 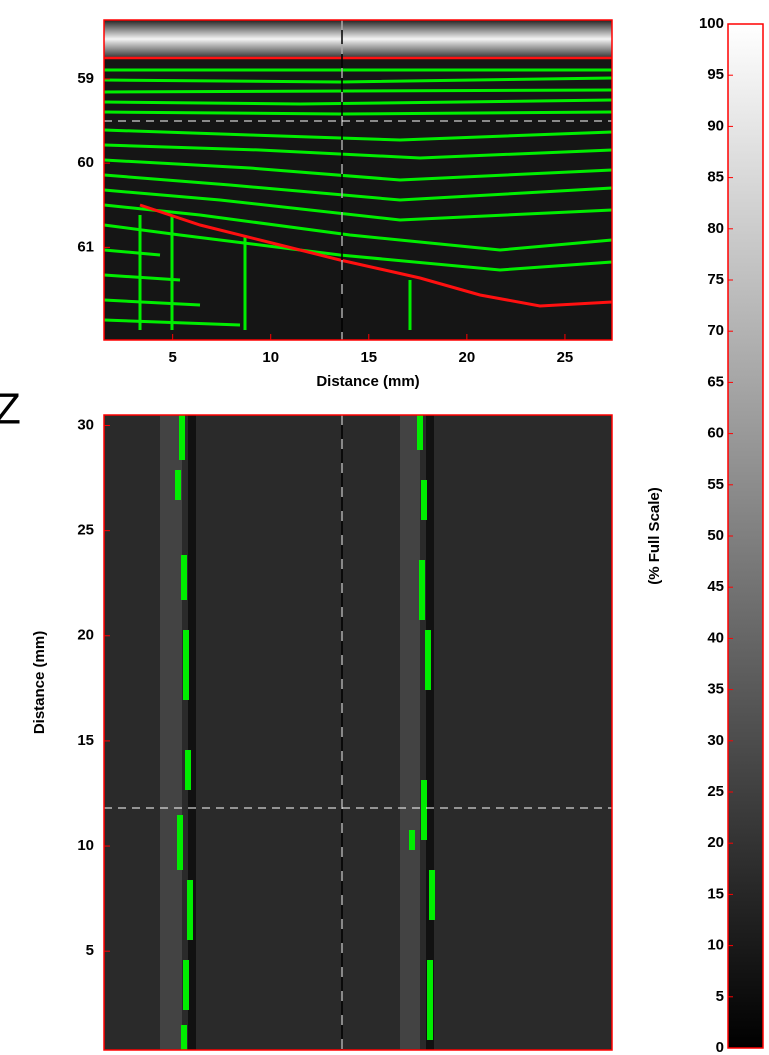 What do you see at coordinates (715, 228) in the screenshot?
I see `colorbar-tick-label: 80` at bounding box center [715, 228].